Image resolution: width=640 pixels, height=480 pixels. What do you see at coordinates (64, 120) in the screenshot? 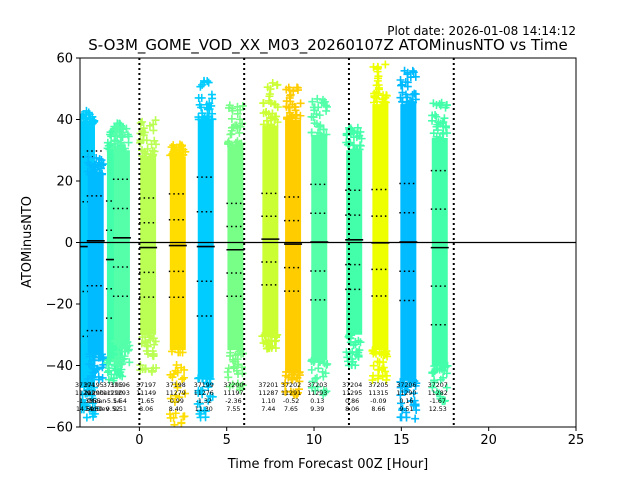
I see `y-tick-label: 40` at bounding box center [64, 120].